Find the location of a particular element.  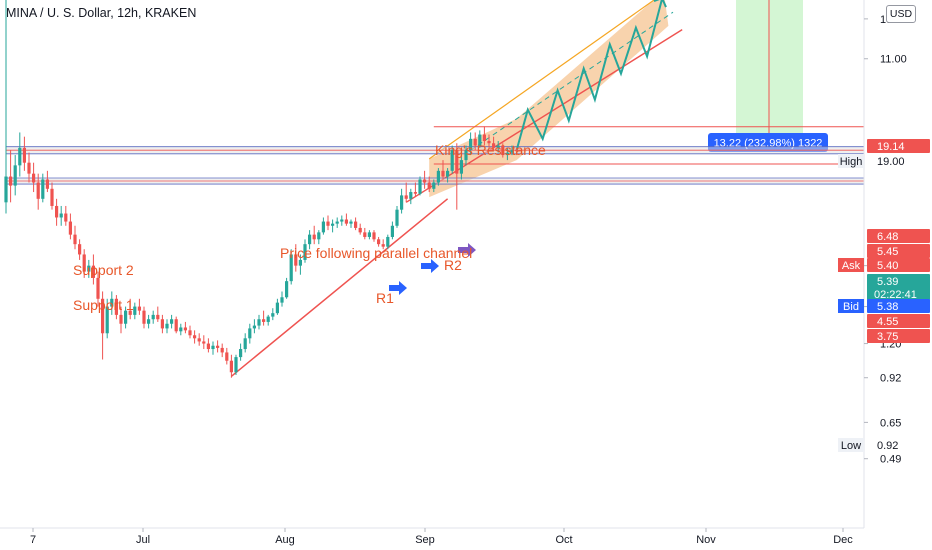

price-tag: 5.38 Bid is located at coordinates (884, 306).